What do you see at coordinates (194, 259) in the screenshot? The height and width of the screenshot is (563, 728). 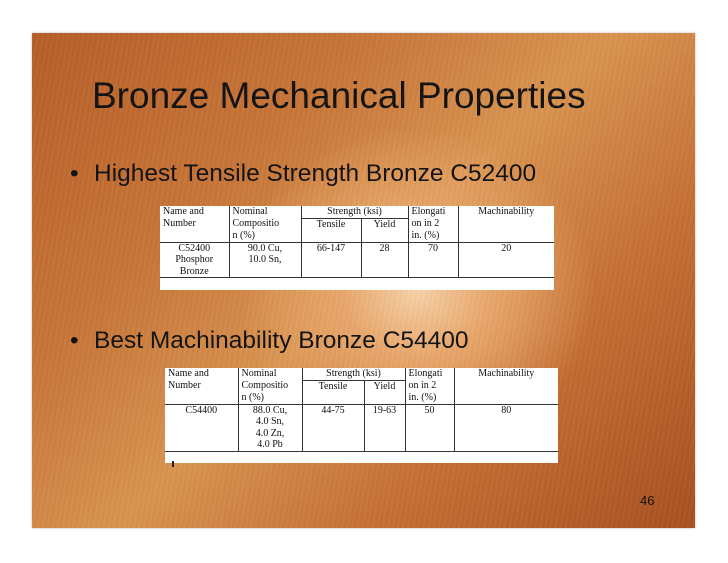 I see `cell-name-line2: Phosphor` at bounding box center [194, 259].